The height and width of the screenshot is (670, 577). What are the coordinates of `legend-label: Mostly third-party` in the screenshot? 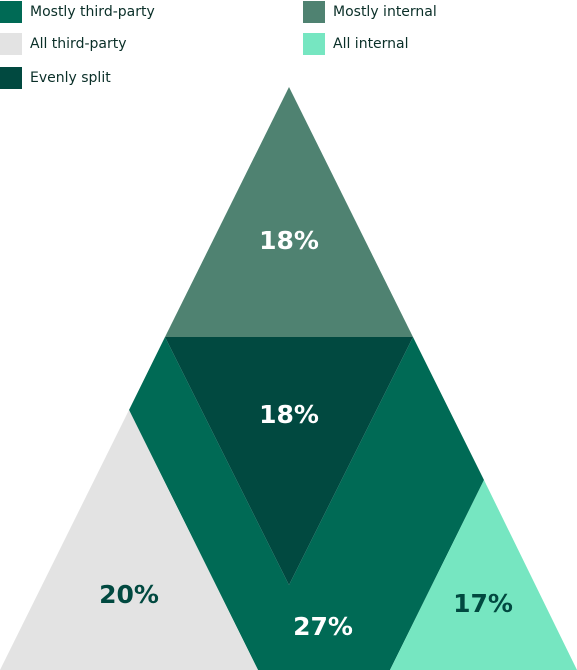 It's located at (92, 12).